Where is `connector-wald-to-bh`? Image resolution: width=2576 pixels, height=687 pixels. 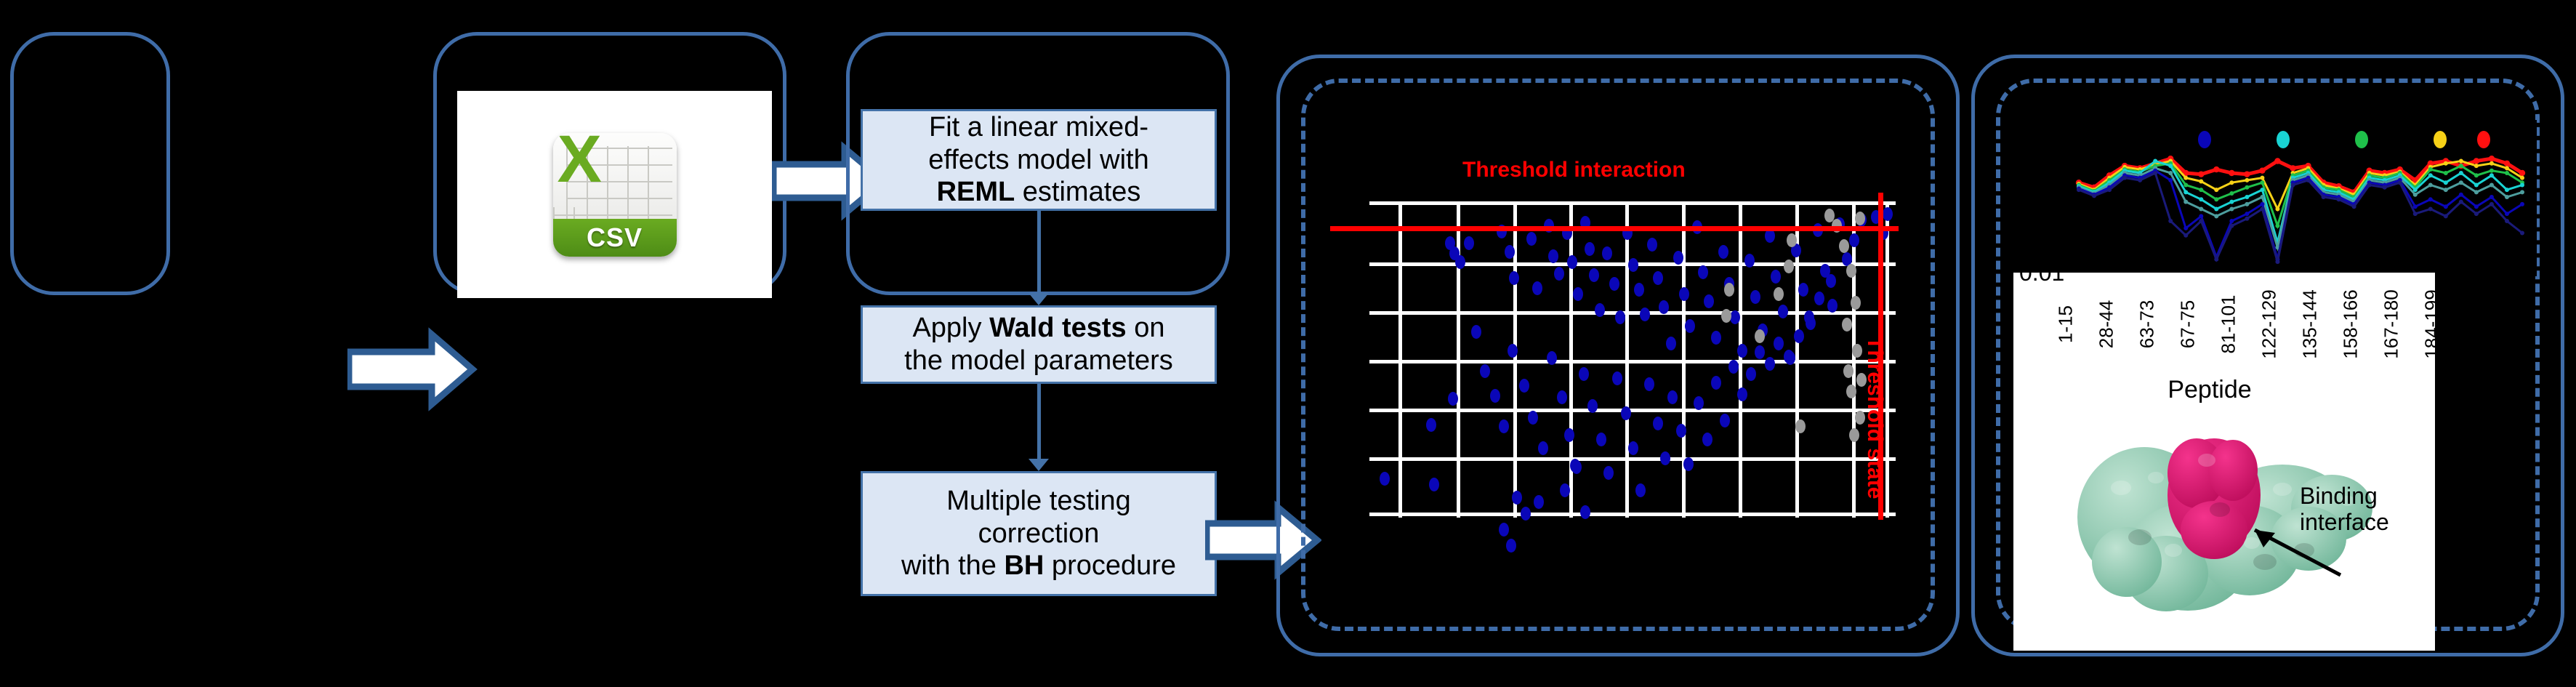 connector-wald-to-bh is located at coordinates (1039, 424).